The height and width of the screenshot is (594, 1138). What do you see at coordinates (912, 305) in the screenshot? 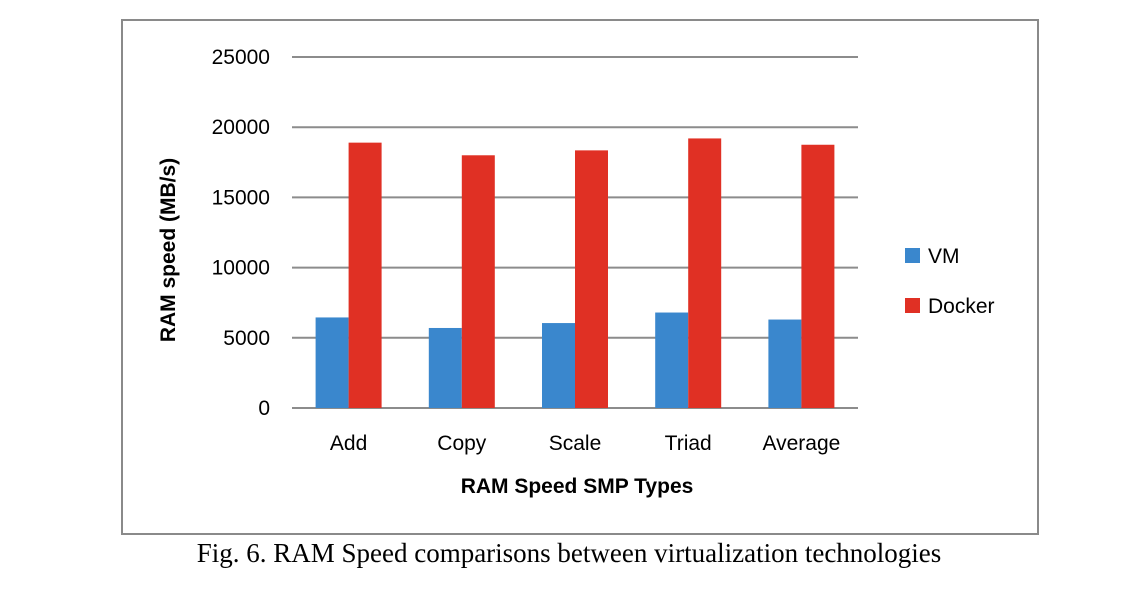
I see `legend-swatch-docker` at bounding box center [912, 305].